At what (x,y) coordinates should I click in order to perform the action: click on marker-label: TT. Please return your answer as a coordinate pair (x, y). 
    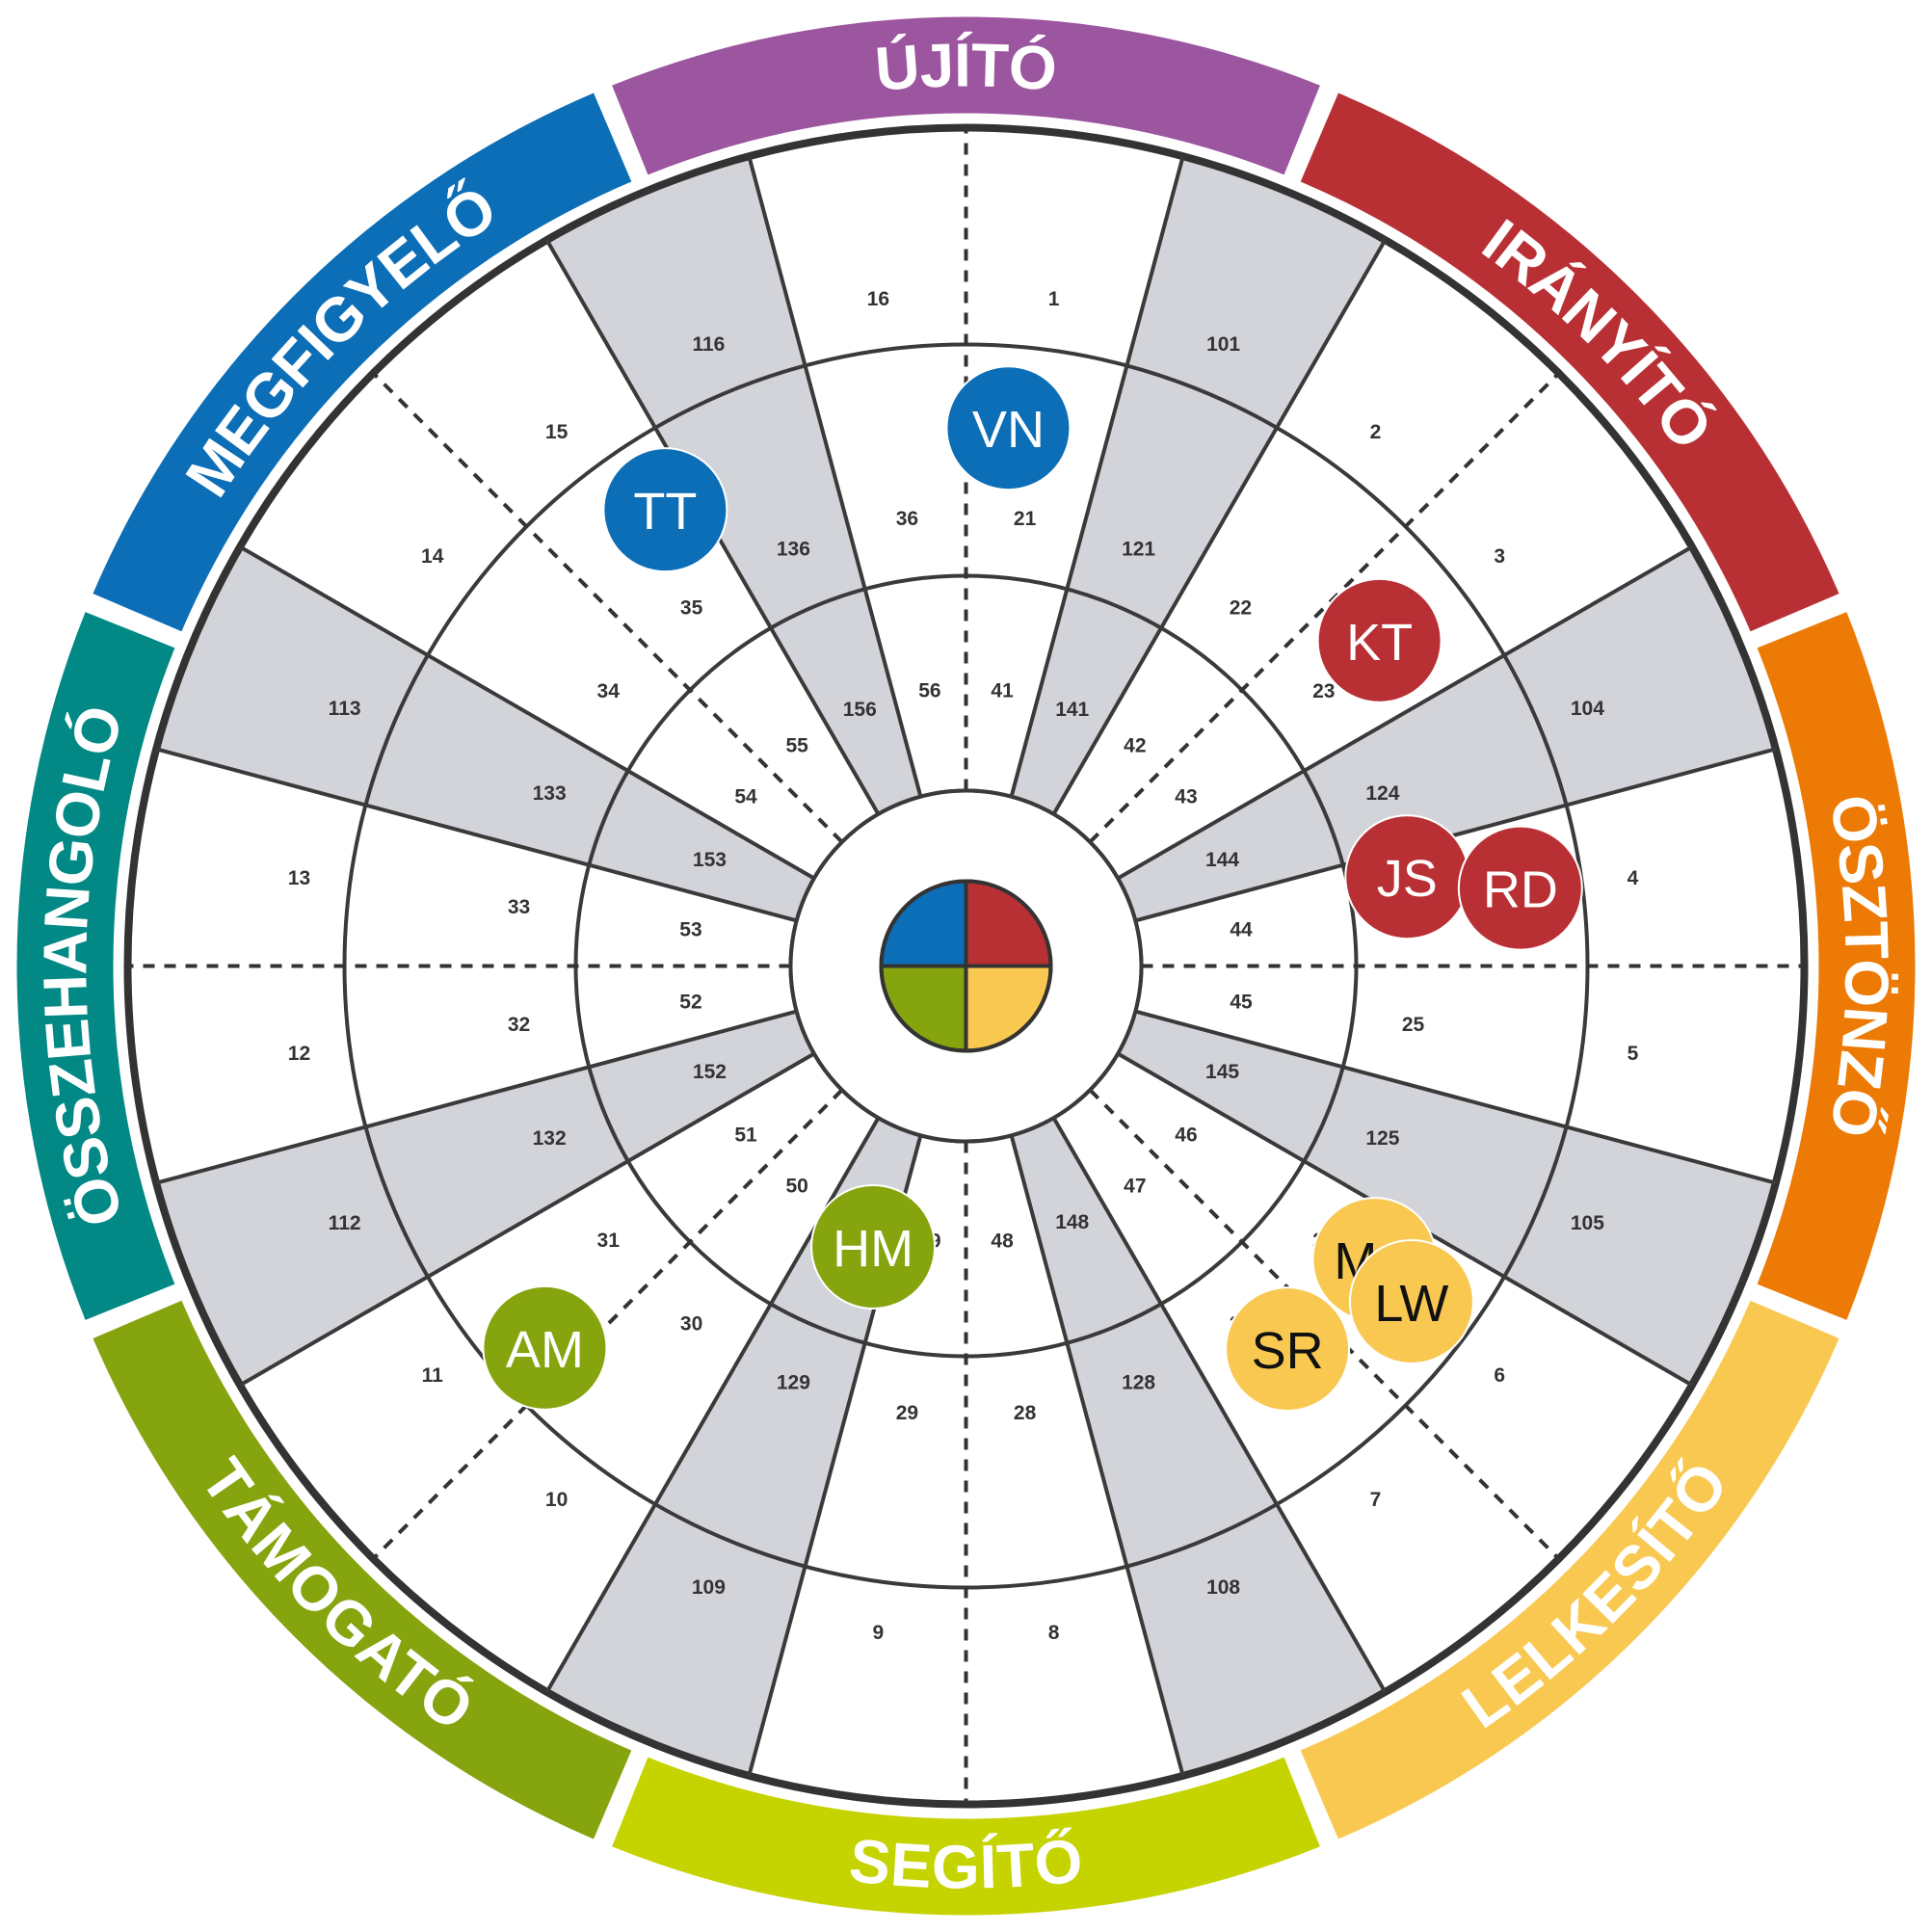
    Looking at the image, I should click on (665, 512).